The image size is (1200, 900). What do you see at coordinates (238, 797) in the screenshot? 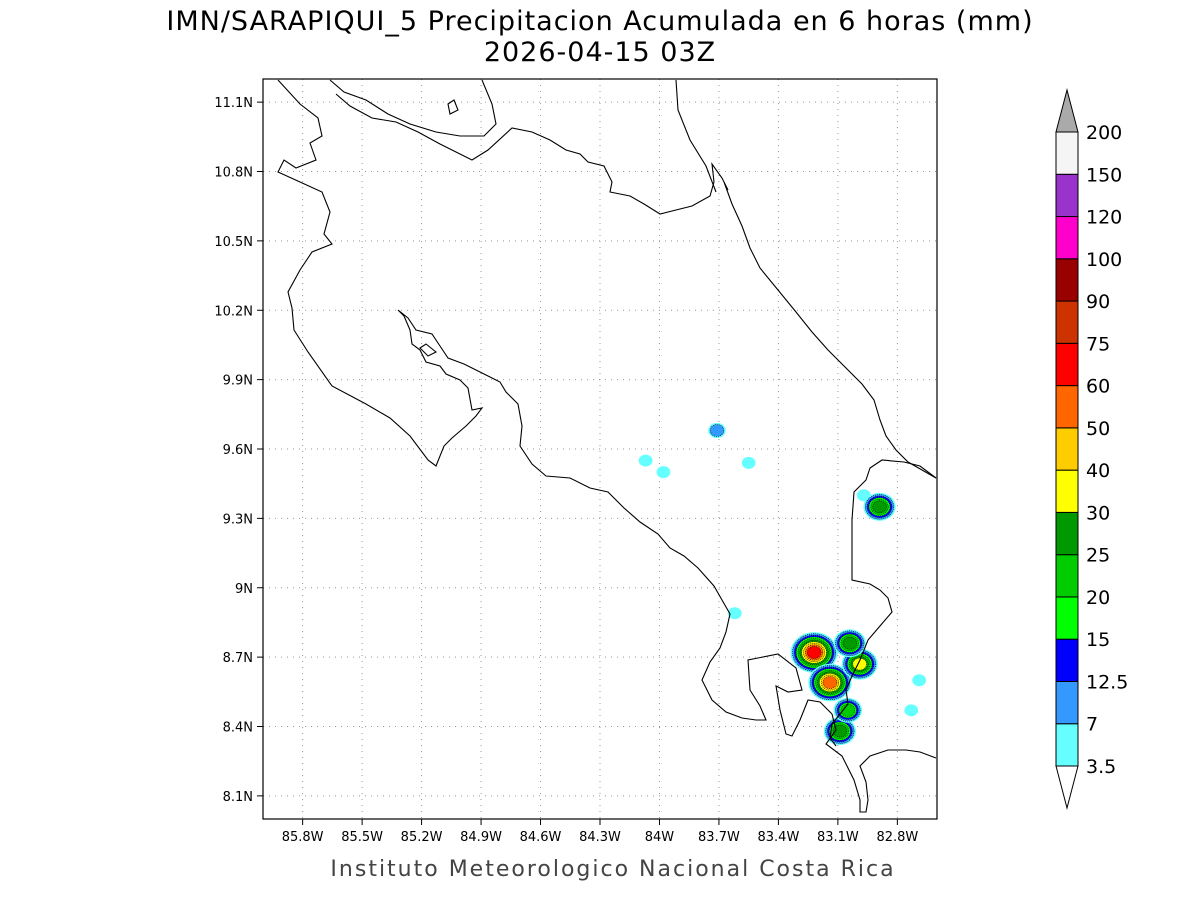
I see `y-tick-label: 8.1N` at bounding box center [238, 797].